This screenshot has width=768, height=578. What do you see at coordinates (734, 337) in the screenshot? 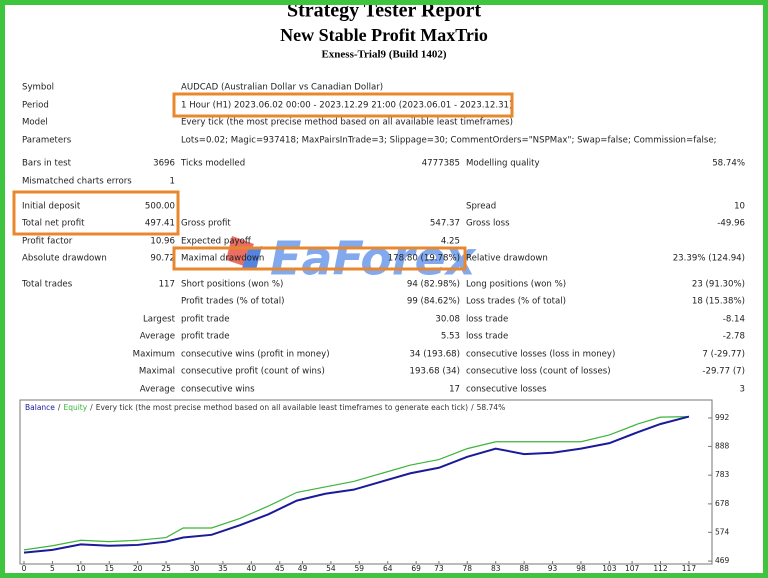
I see `row-value: -2.78` at bounding box center [734, 337].